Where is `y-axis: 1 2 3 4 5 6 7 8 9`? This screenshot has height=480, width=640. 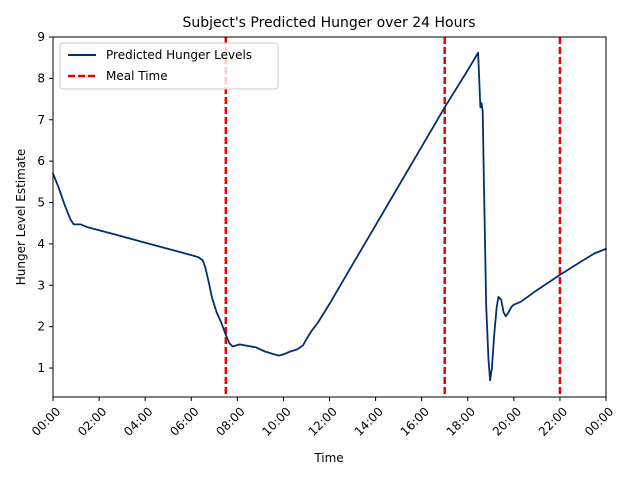 y-axis: 1 2 3 4 5 6 7 8 9 is located at coordinates (45, 202).